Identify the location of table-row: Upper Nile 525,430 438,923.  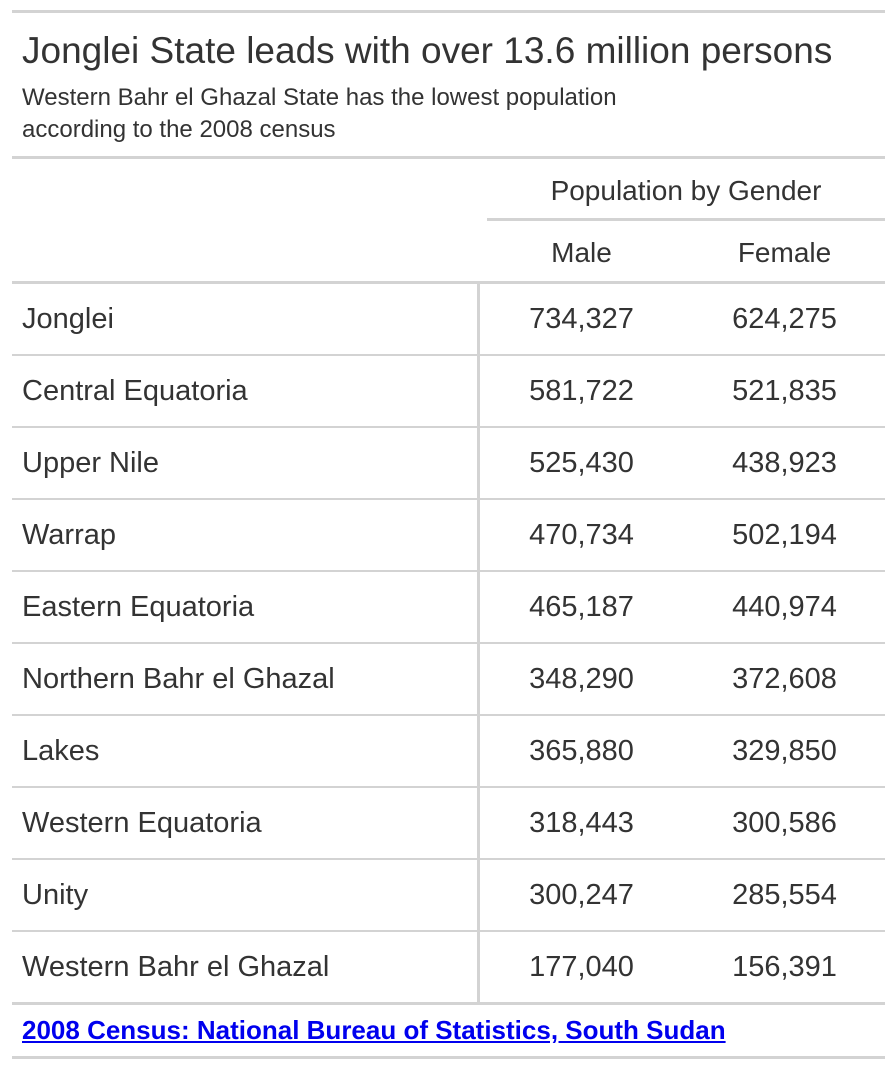
(448, 462).